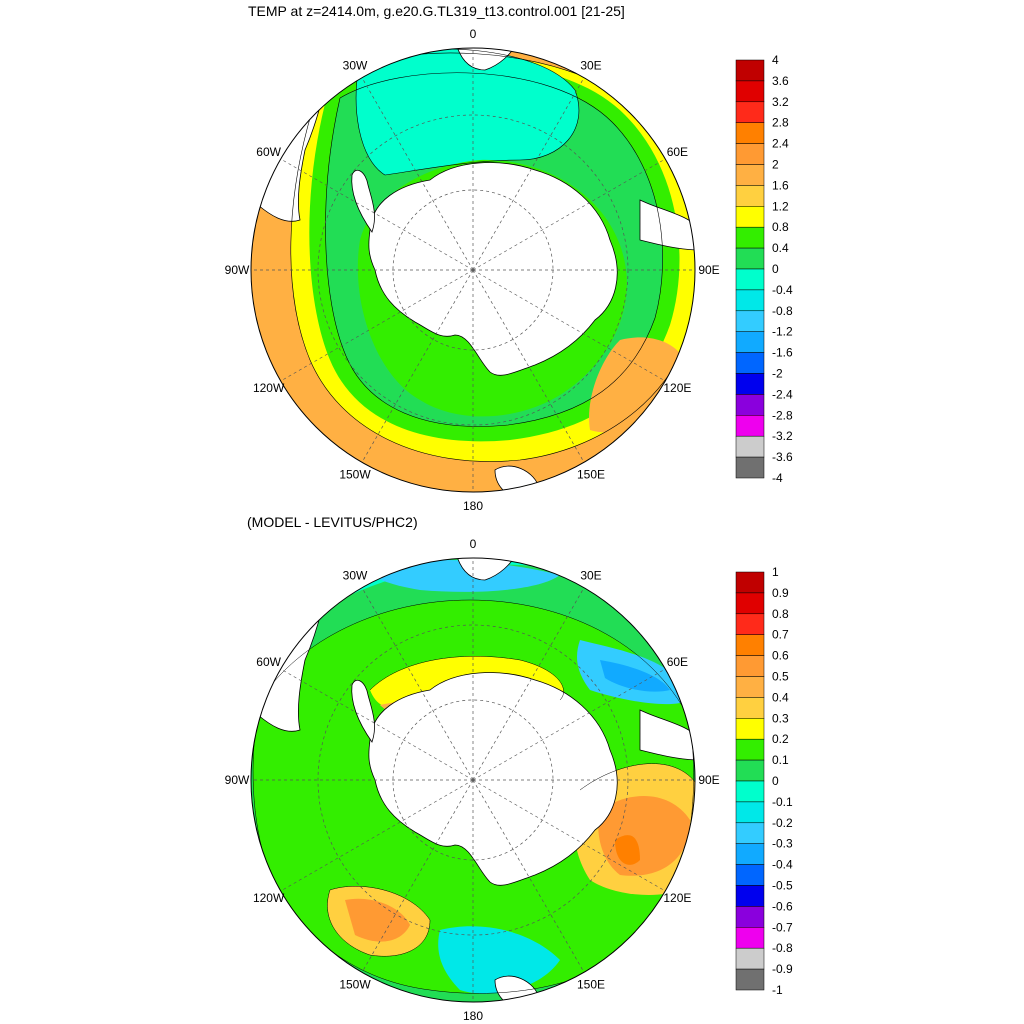  What do you see at coordinates (780, 677) in the screenshot?
I see `colorbar-label: 0.5` at bounding box center [780, 677].